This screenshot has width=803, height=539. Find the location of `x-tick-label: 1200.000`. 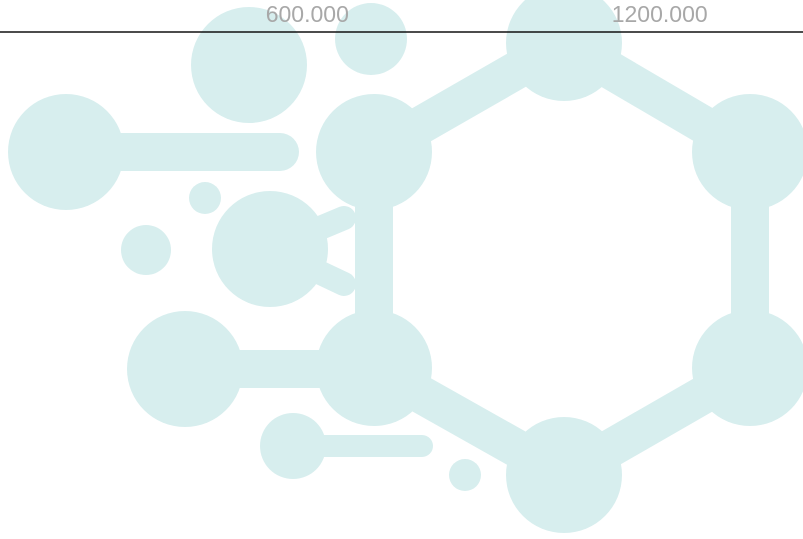

x-tick-label: 1200.000 is located at coordinates (660, 14).